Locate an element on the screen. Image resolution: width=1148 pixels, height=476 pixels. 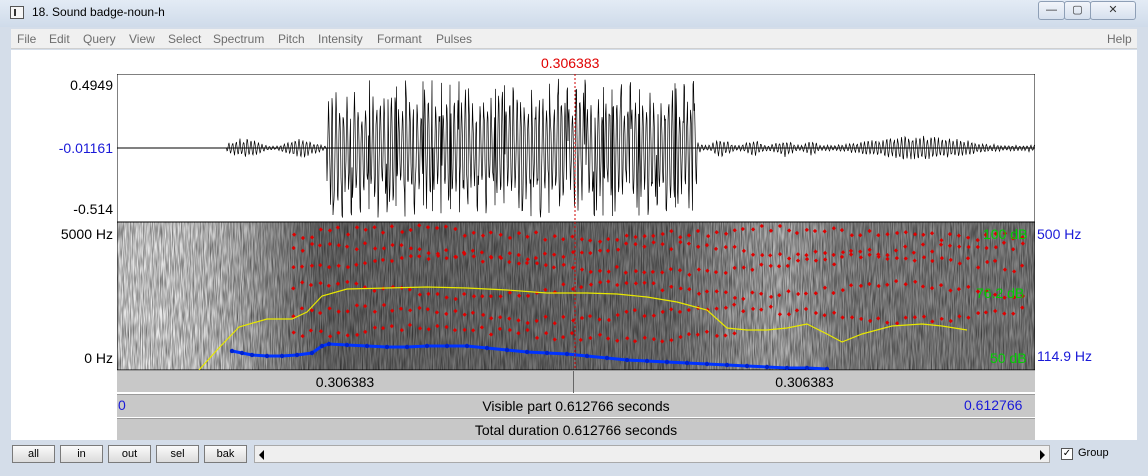
zoom-back-button: bak is located at coordinates (225, 454).